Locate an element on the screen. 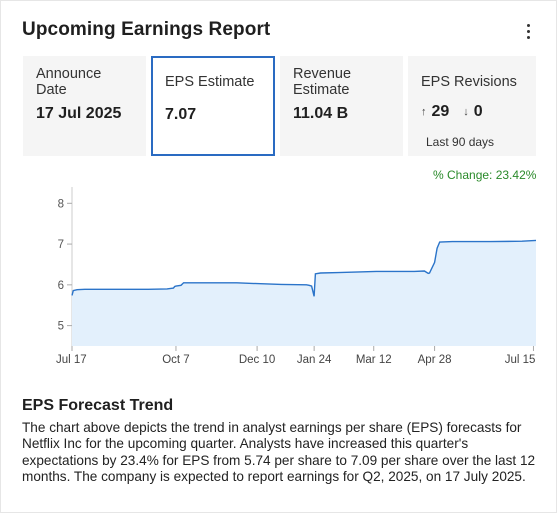 The width and height of the screenshot is (557, 513). revisions-counts: ↑ 29 ↓ 0 is located at coordinates (452, 112).